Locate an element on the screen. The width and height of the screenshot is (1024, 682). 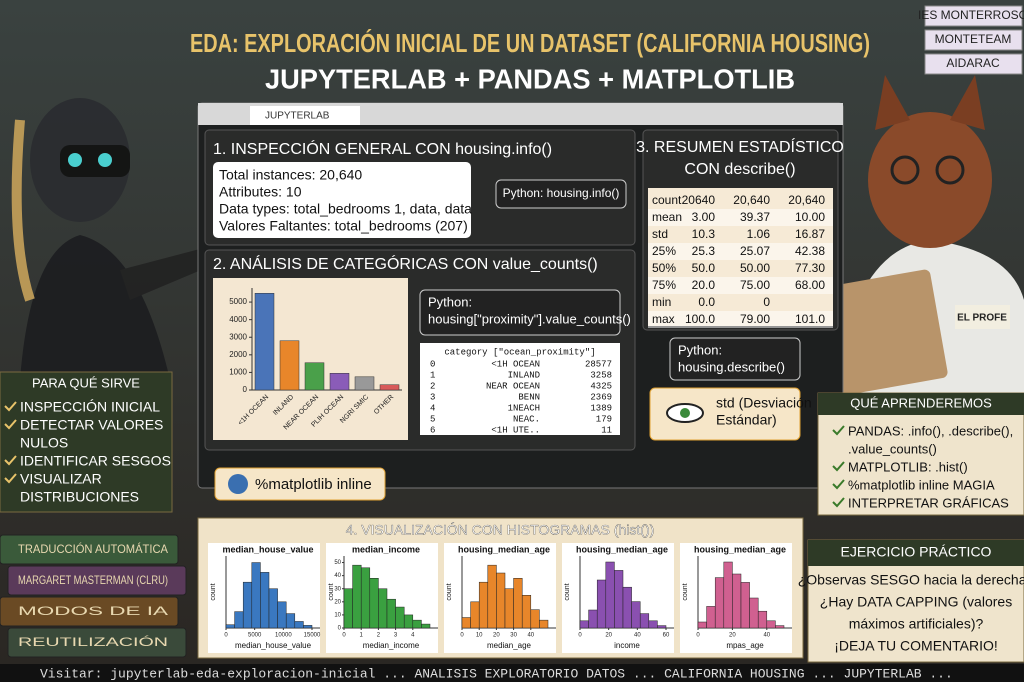
list-item: DETECTAR VALORES is located at coordinates (91, 425).